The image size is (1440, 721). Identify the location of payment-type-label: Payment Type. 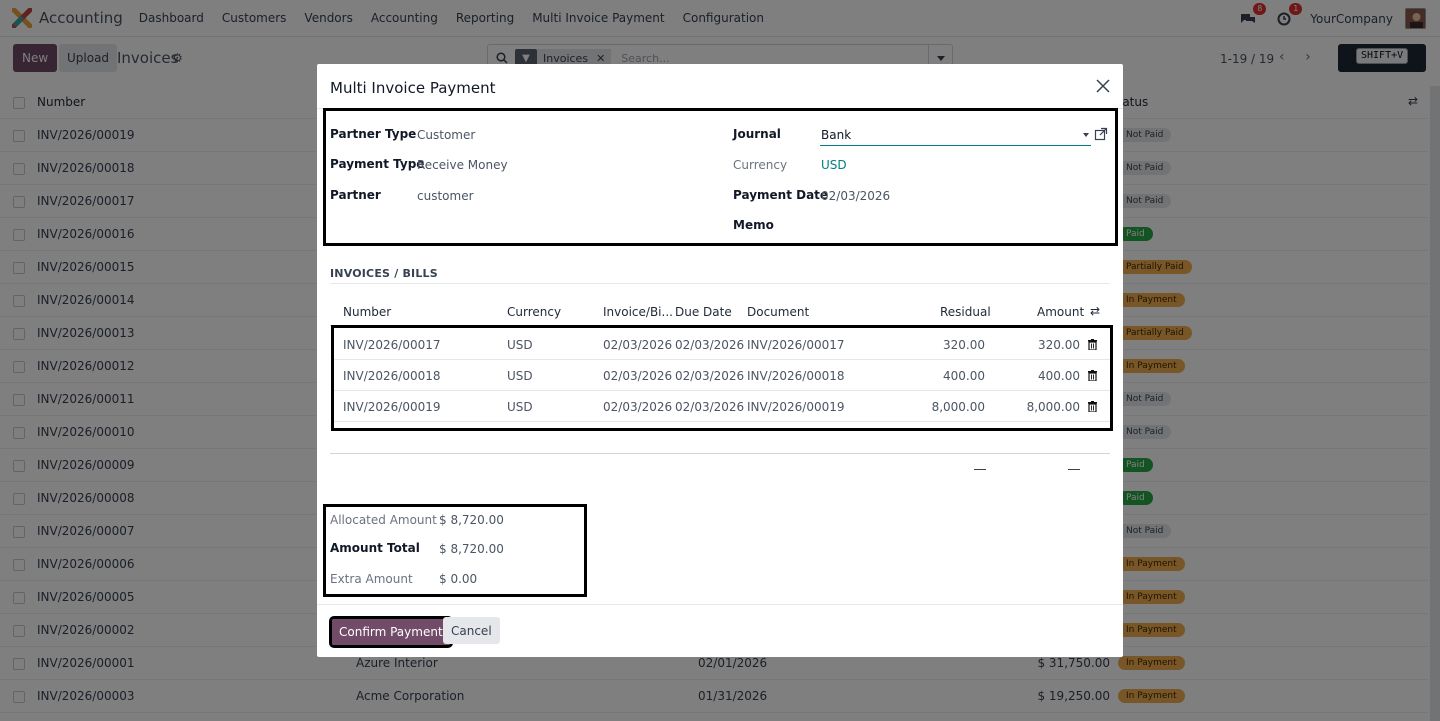
(377, 164).